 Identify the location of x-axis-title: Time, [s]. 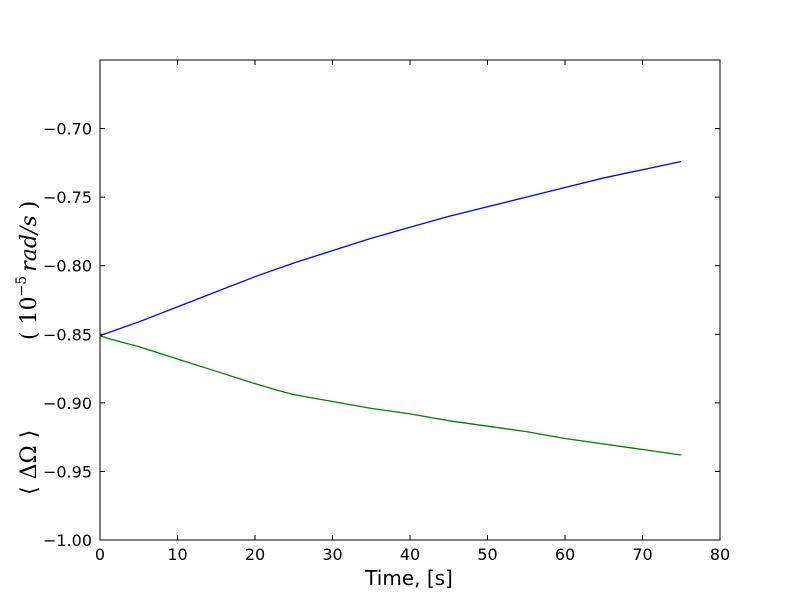
(408, 578).